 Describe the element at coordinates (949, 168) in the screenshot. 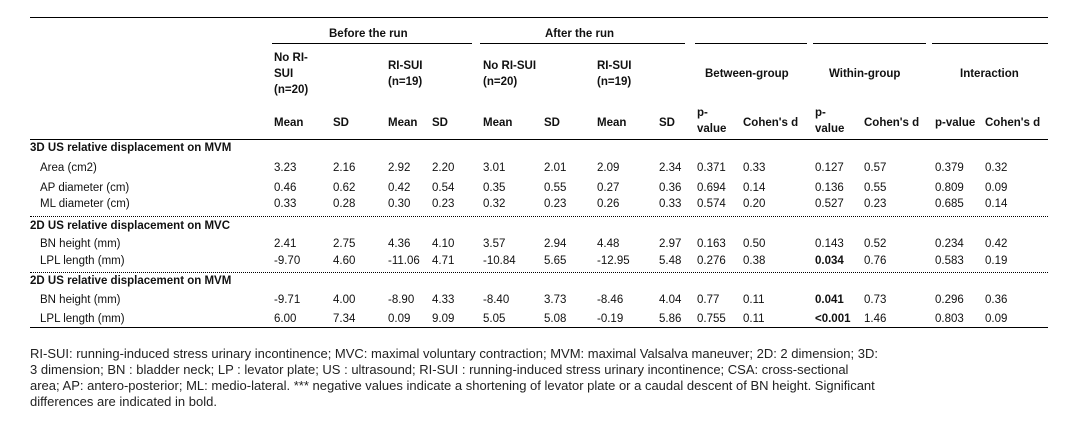

I see `table-cell: 0.379` at that location.